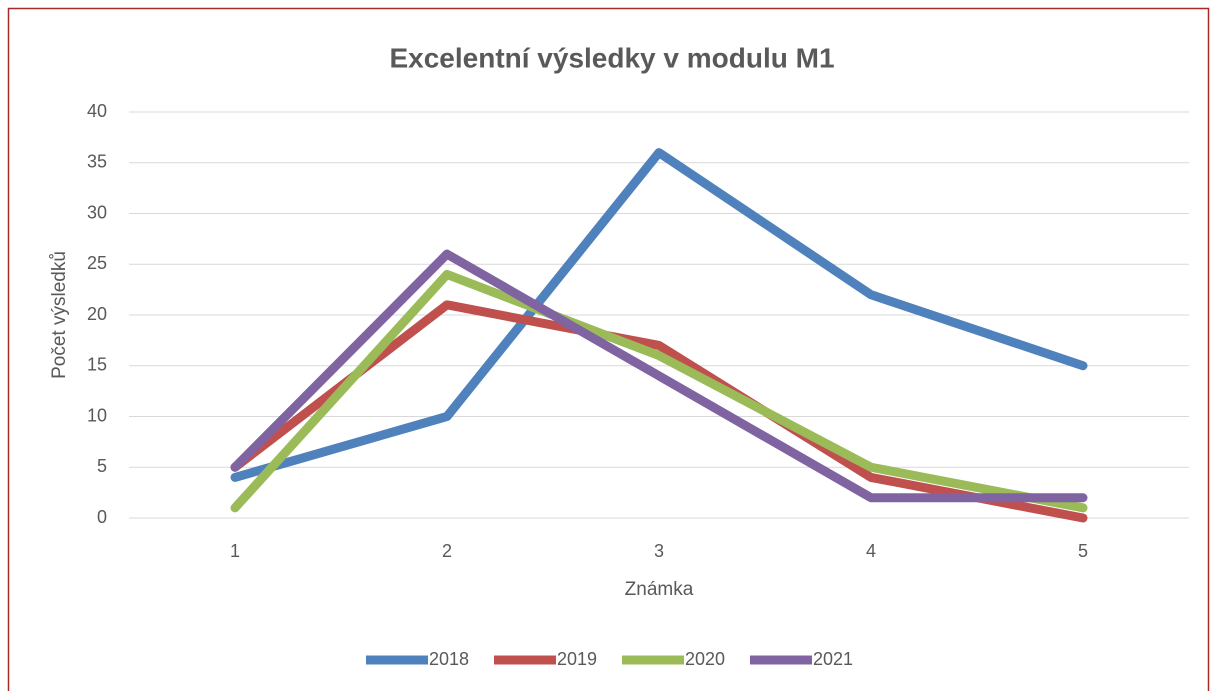  What do you see at coordinates (97, 111) in the screenshot?
I see `y-tick-label: 40` at bounding box center [97, 111].